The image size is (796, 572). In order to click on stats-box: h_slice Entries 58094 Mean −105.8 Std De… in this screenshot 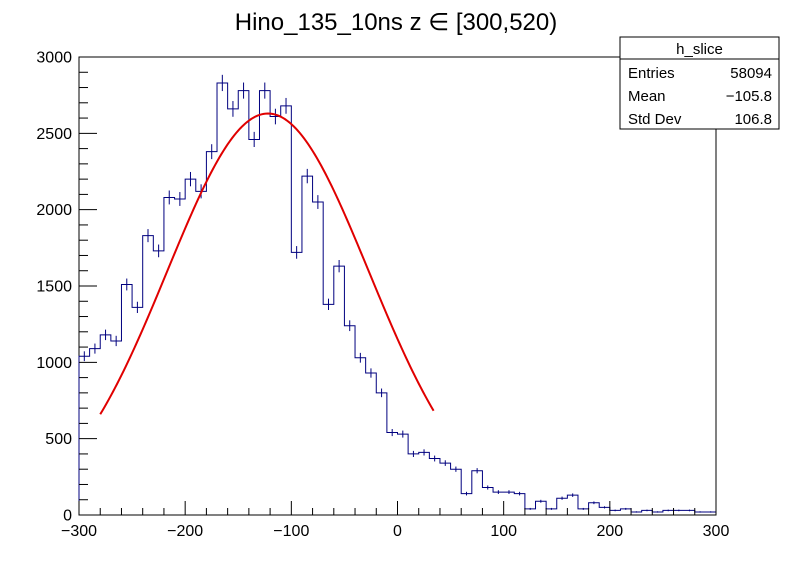, I will do `click(699, 83)`.